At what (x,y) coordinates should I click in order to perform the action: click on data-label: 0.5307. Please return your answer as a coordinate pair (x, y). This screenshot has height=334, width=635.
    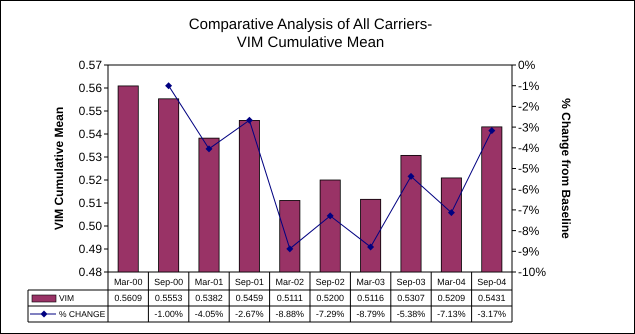
    Looking at the image, I should click on (411, 298).